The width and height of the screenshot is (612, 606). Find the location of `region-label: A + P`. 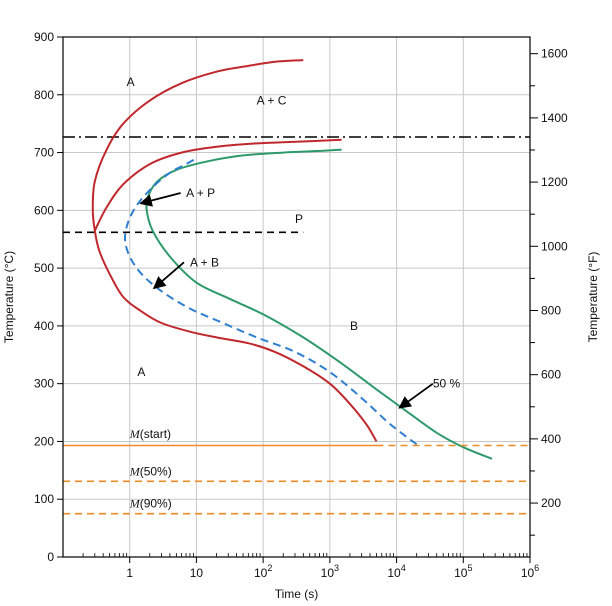

region-label: A + P is located at coordinates (200, 193).